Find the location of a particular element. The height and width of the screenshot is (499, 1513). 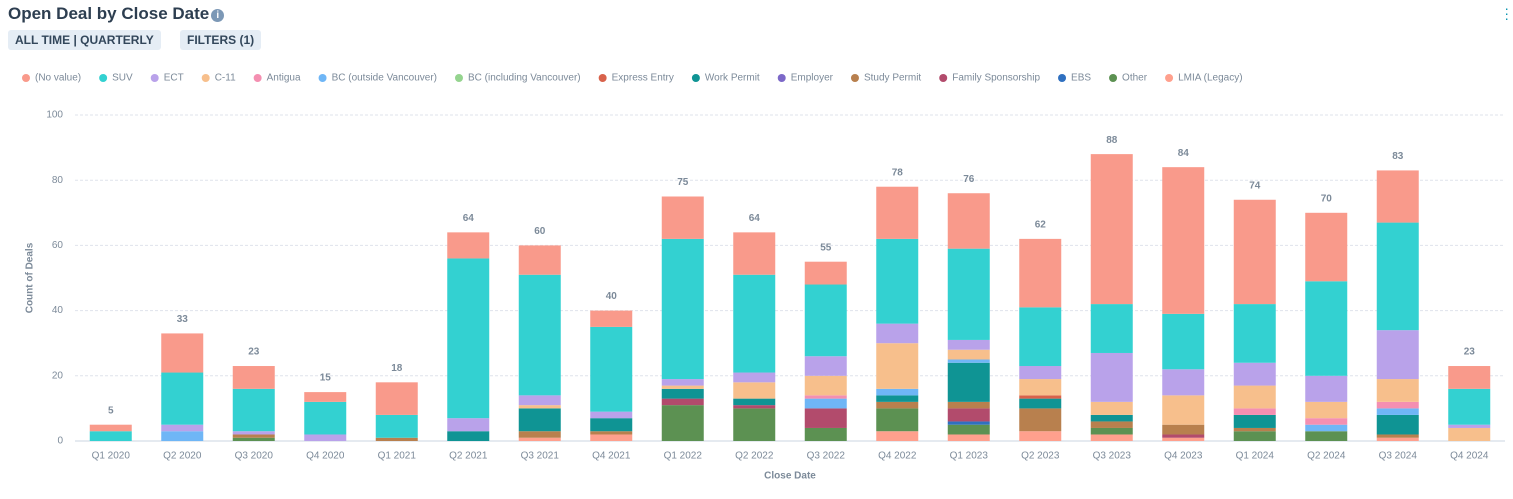

title-text: Open Deal by Close Date is located at coordinates (109, 13).